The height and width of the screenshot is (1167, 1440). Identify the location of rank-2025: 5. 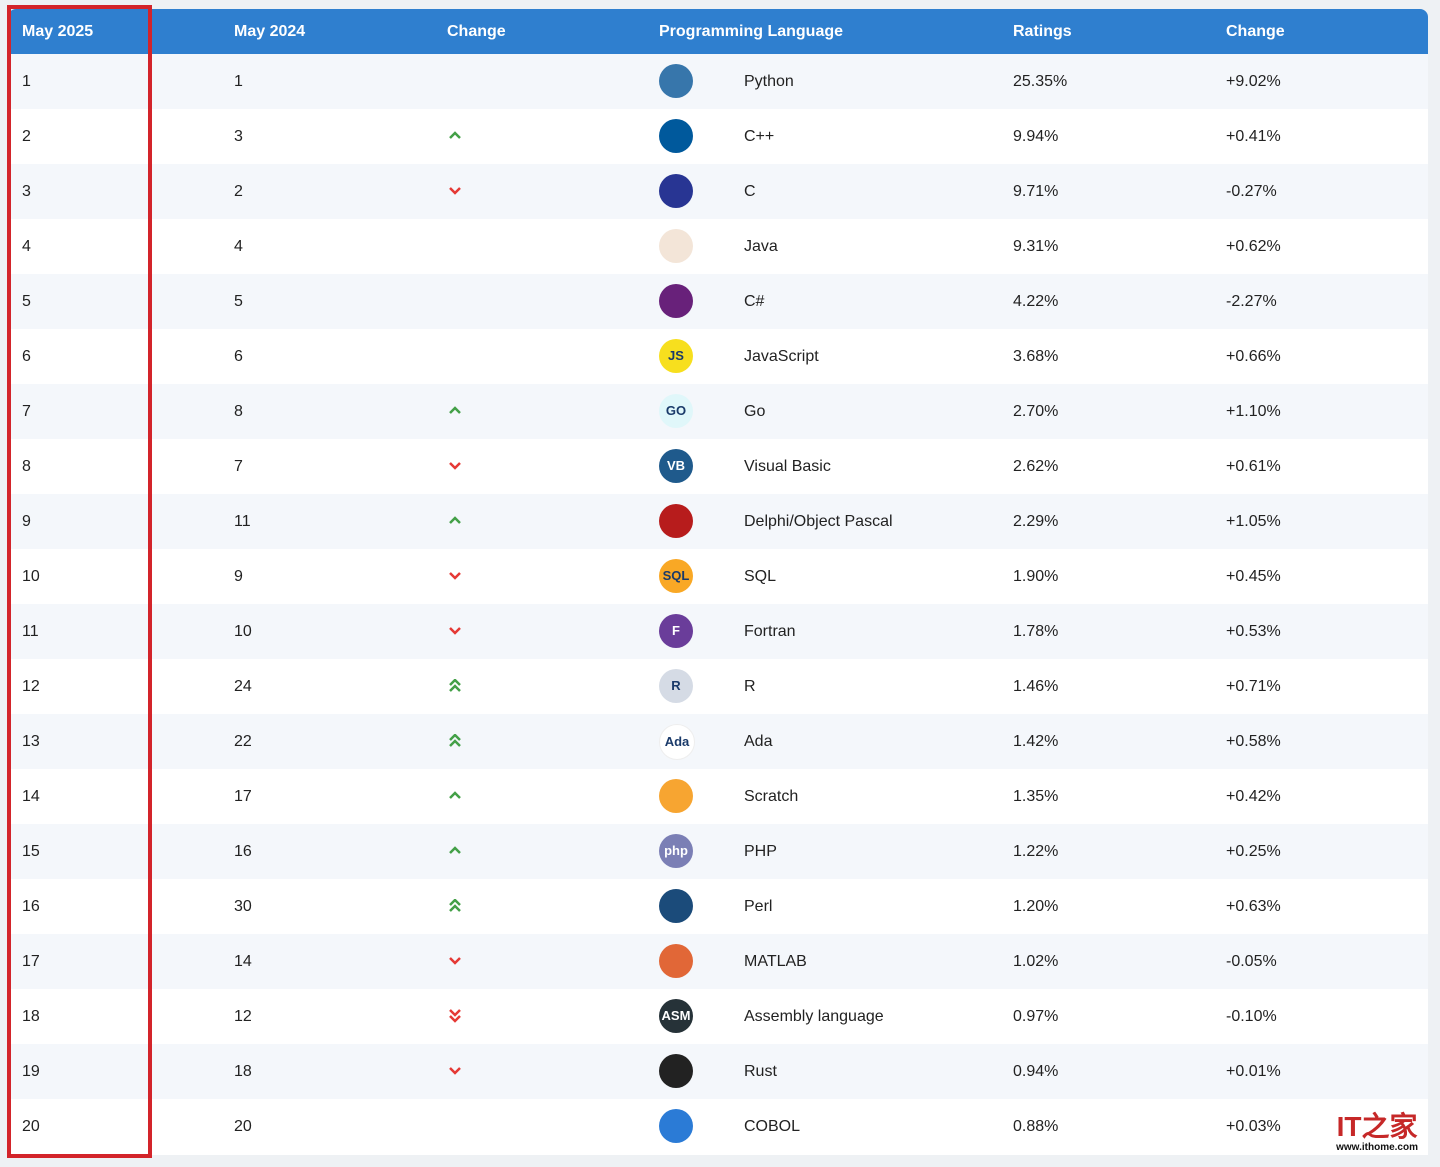
(26, 301).